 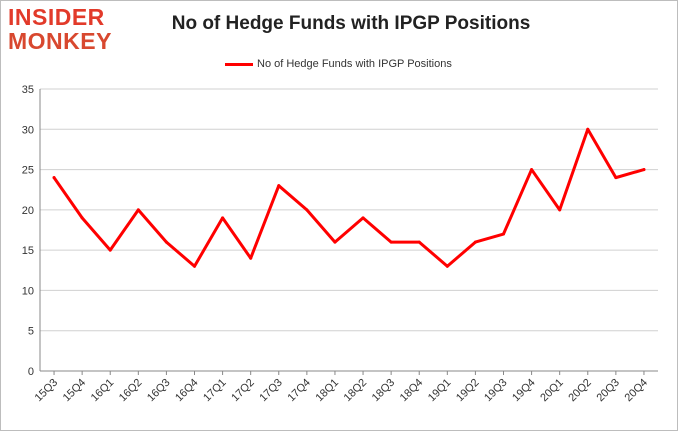 What do you see at coordinates (299, 391) in the screenshot?
I see `x-tick-label: 17Q4` at bounding box center [299, 391].